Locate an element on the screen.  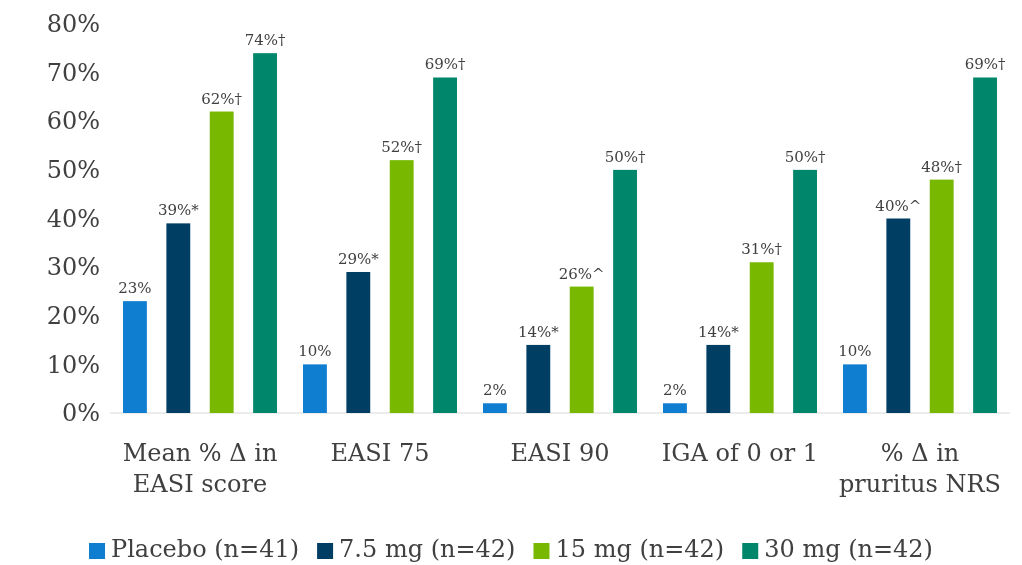
y-tick-label: 50% is located at coordinates (73, 170).